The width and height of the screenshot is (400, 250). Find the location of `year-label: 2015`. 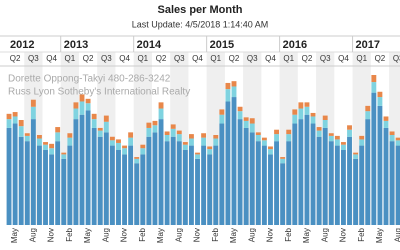

year-label: 2015 is located at coordinates (222, 45).